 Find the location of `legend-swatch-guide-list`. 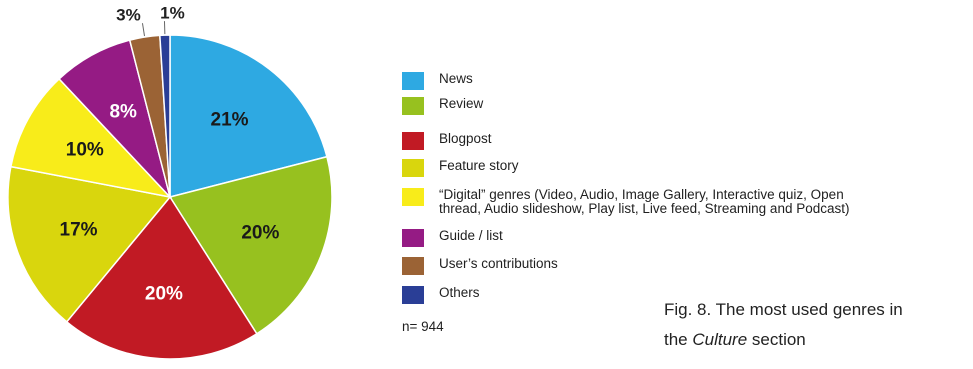

legend-swatch-guide-list is located at coordinates (413, 238).